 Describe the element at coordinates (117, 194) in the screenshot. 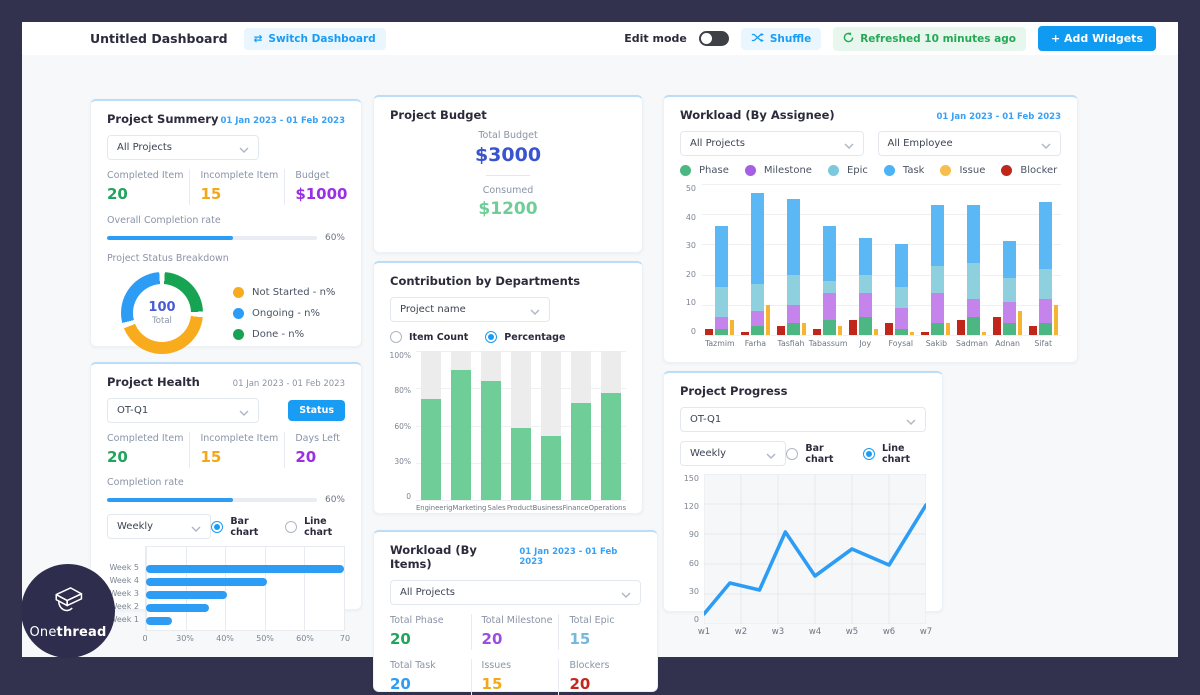

I see `stat-value: 20` at that location.